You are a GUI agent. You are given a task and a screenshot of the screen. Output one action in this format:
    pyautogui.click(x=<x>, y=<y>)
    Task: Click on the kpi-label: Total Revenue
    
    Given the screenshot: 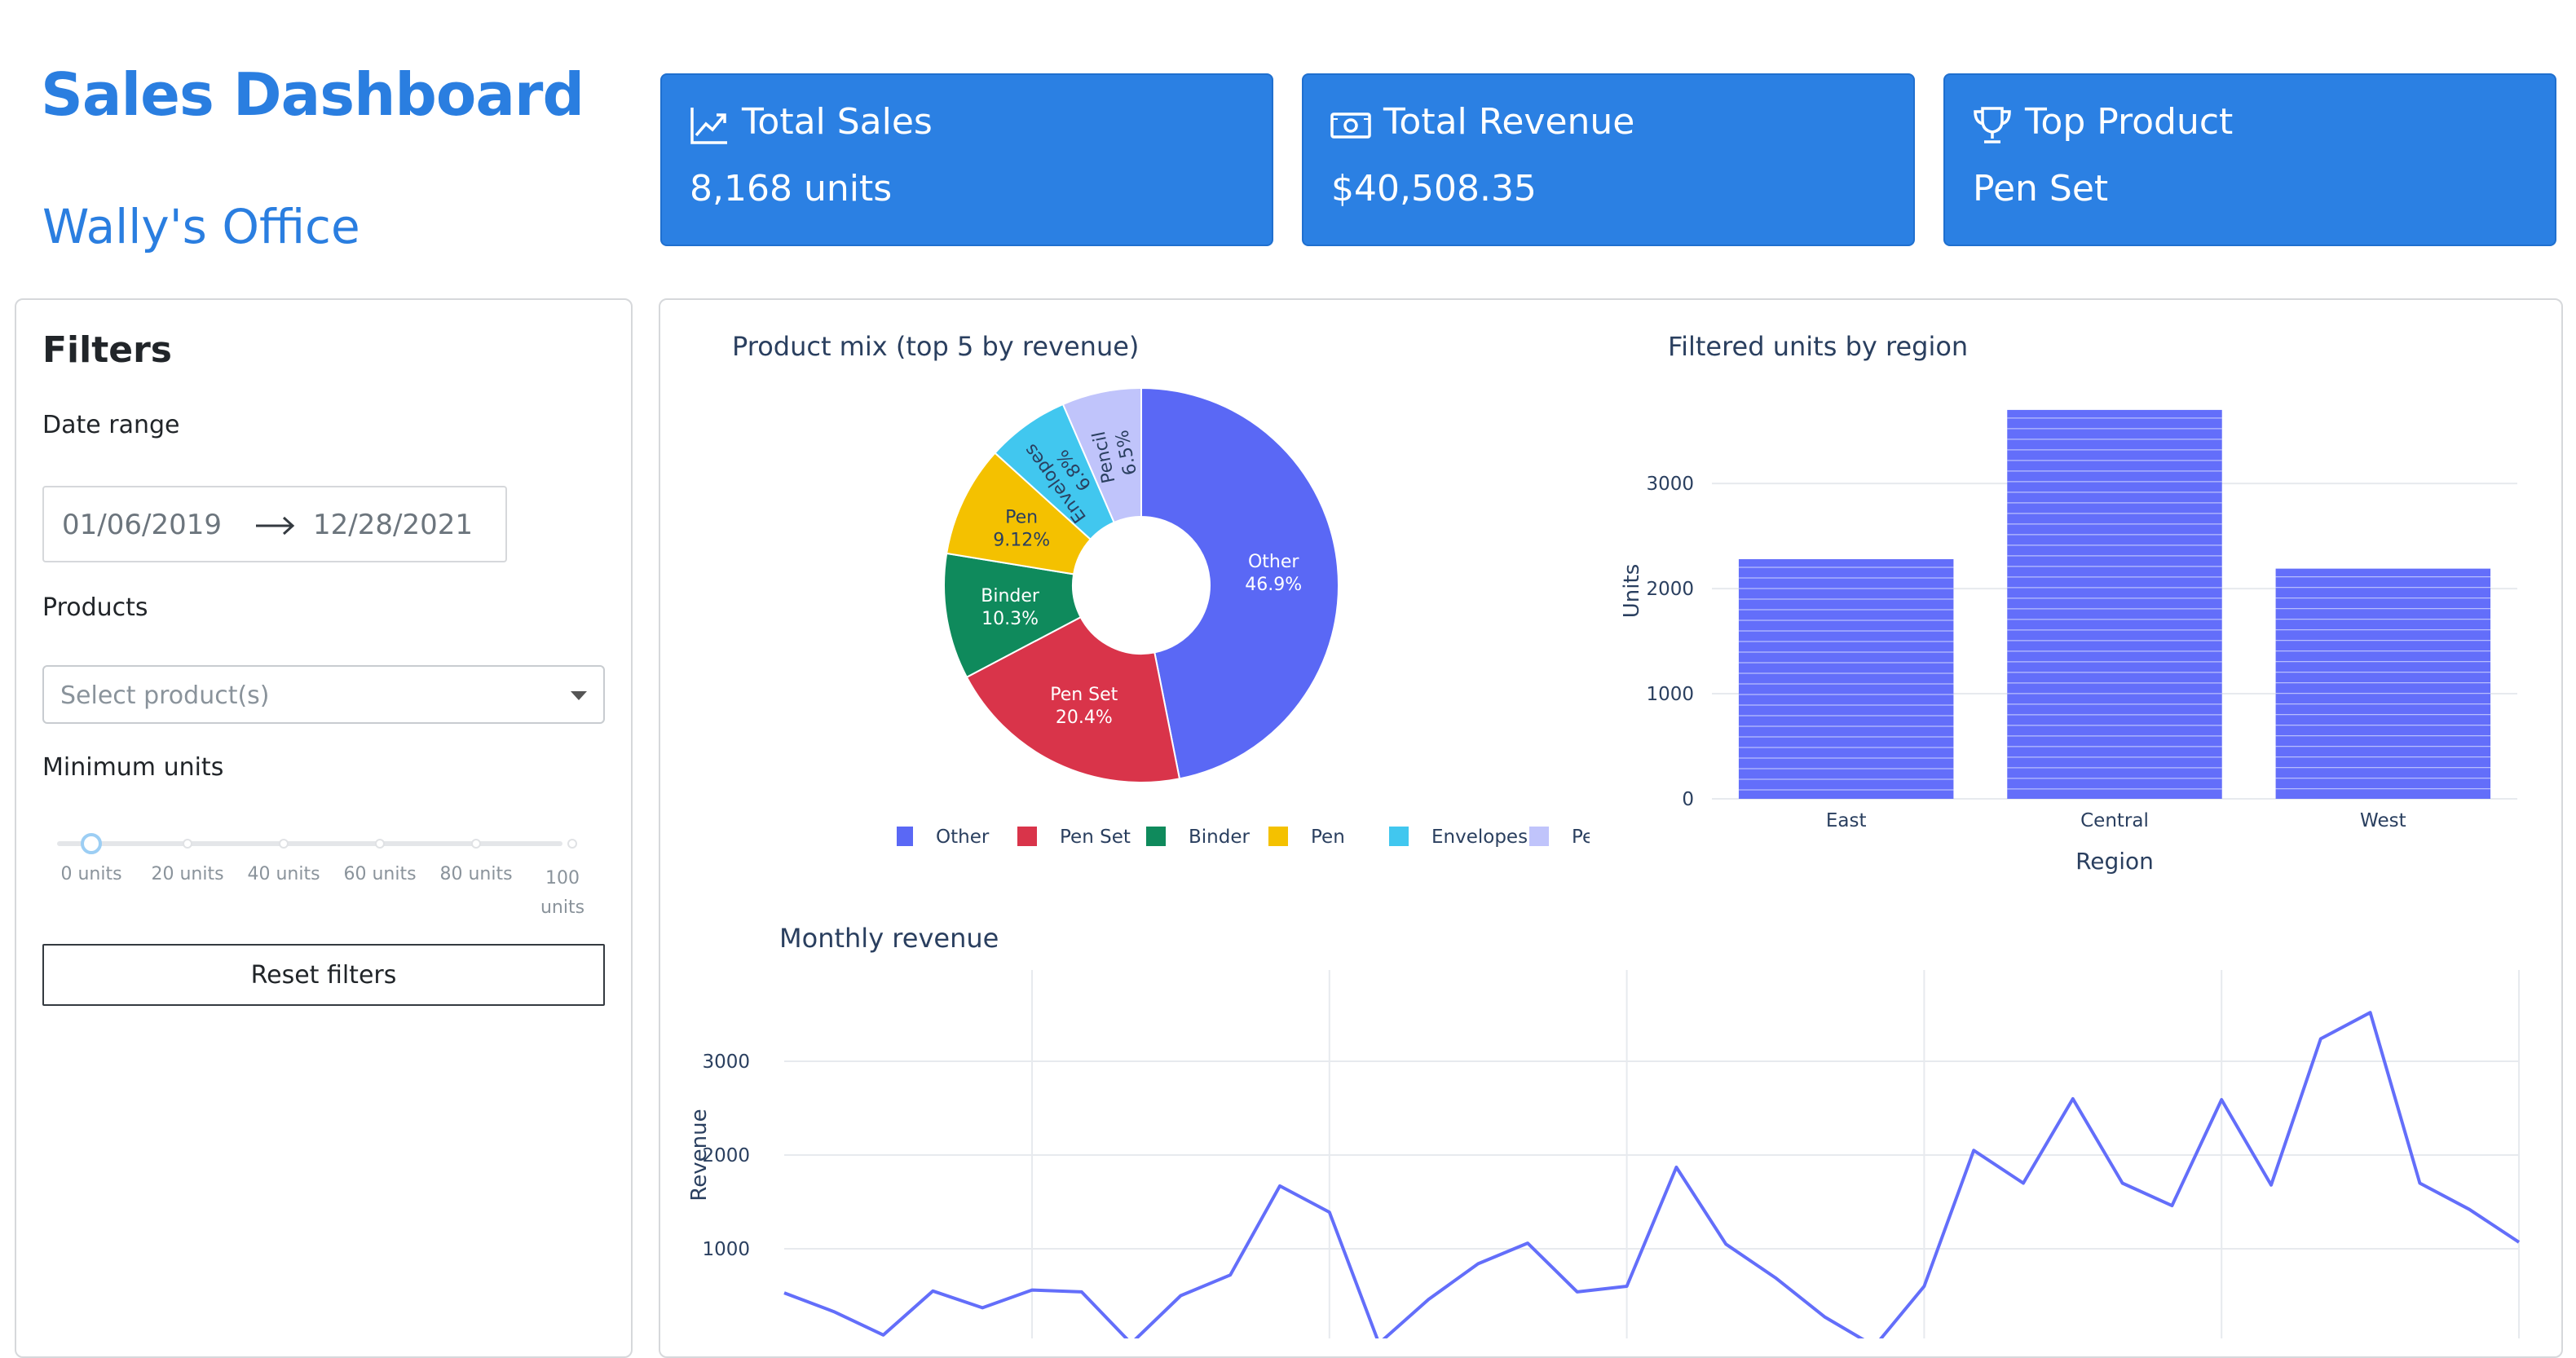 What is the action you would take?
    pyautogui.click(x=1509, y=122)
    